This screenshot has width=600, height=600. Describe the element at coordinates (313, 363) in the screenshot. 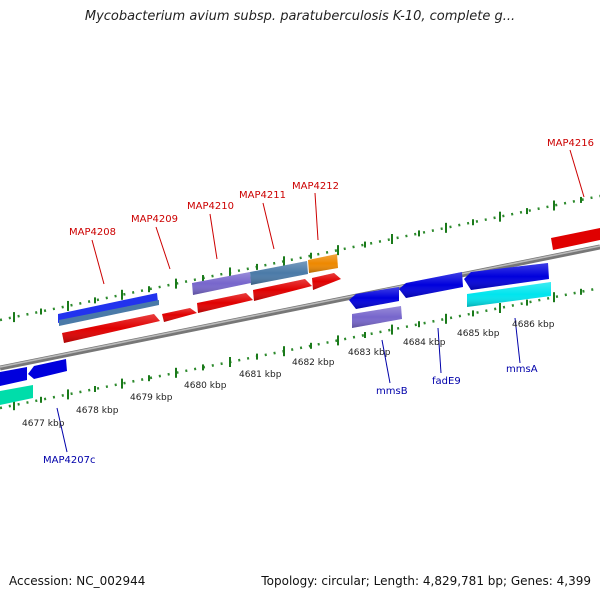

I see `tick-label: 4682 kbp` at that location.